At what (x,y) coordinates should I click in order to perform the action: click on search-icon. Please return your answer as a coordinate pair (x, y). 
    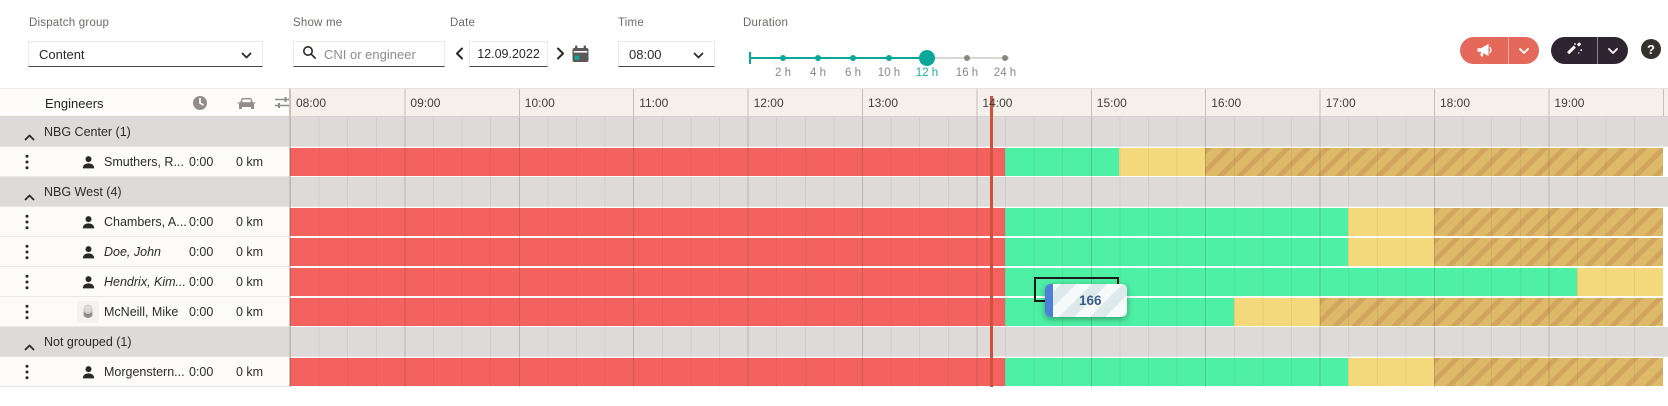
    Looking at the image, I should click on (309, 54).